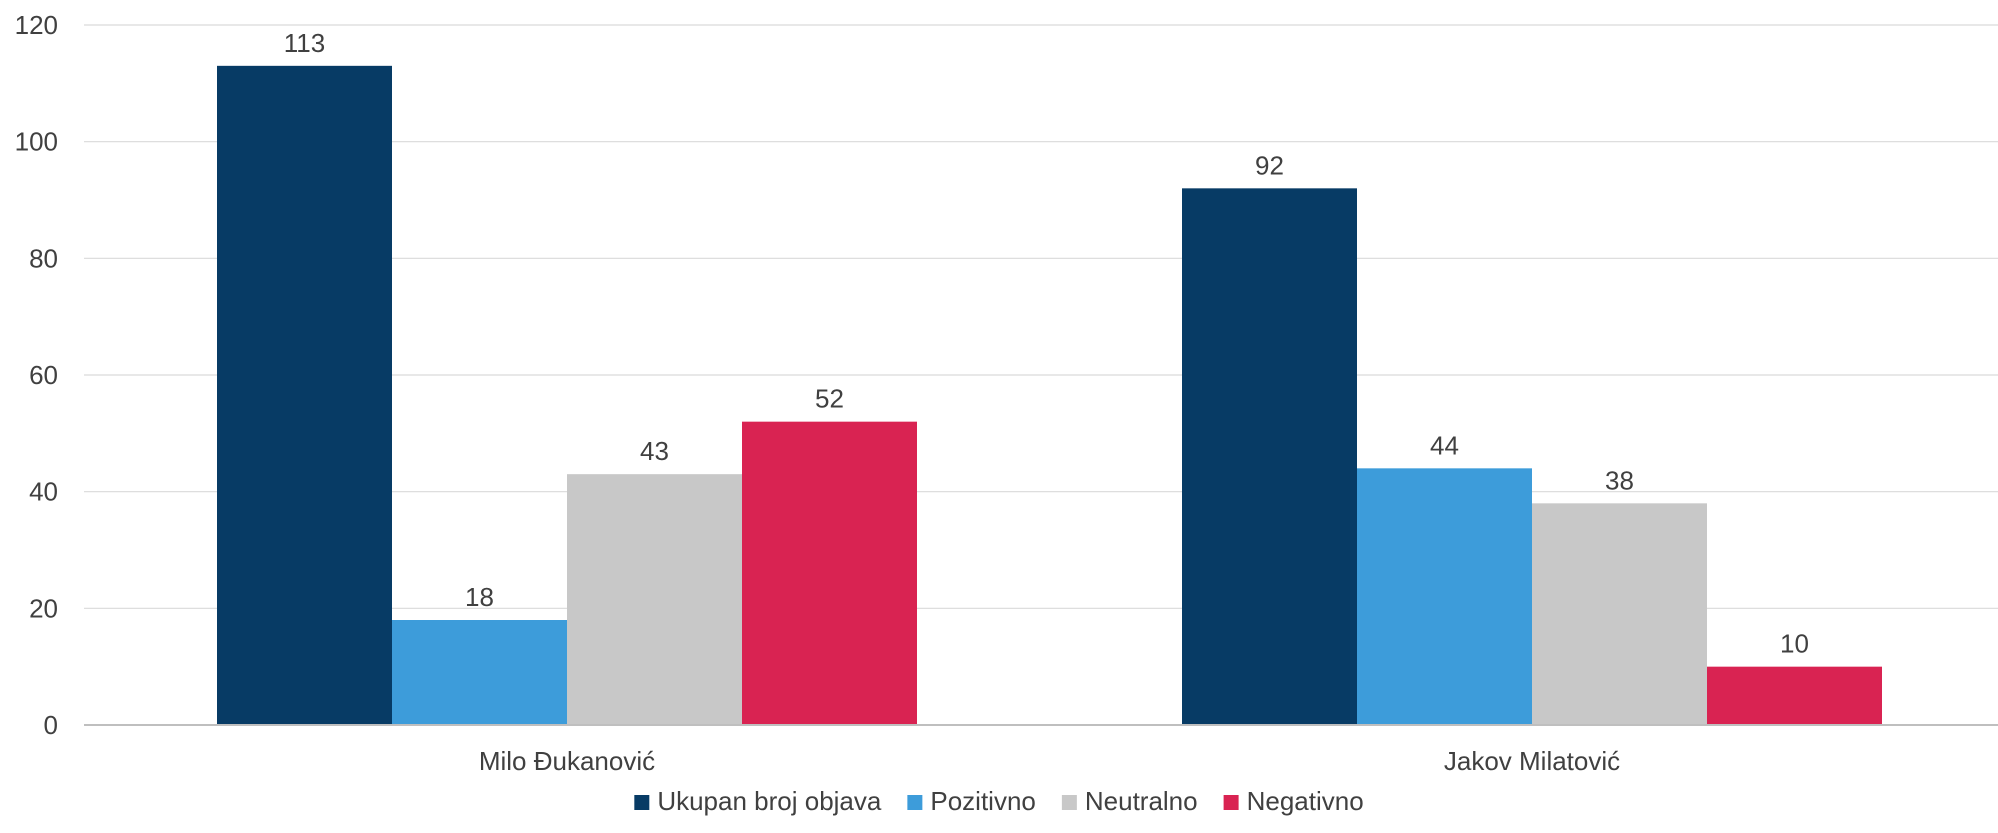  Describe the element at coordinates (1619, 480) in the screenshot. I see `data-label: 38` at that location.